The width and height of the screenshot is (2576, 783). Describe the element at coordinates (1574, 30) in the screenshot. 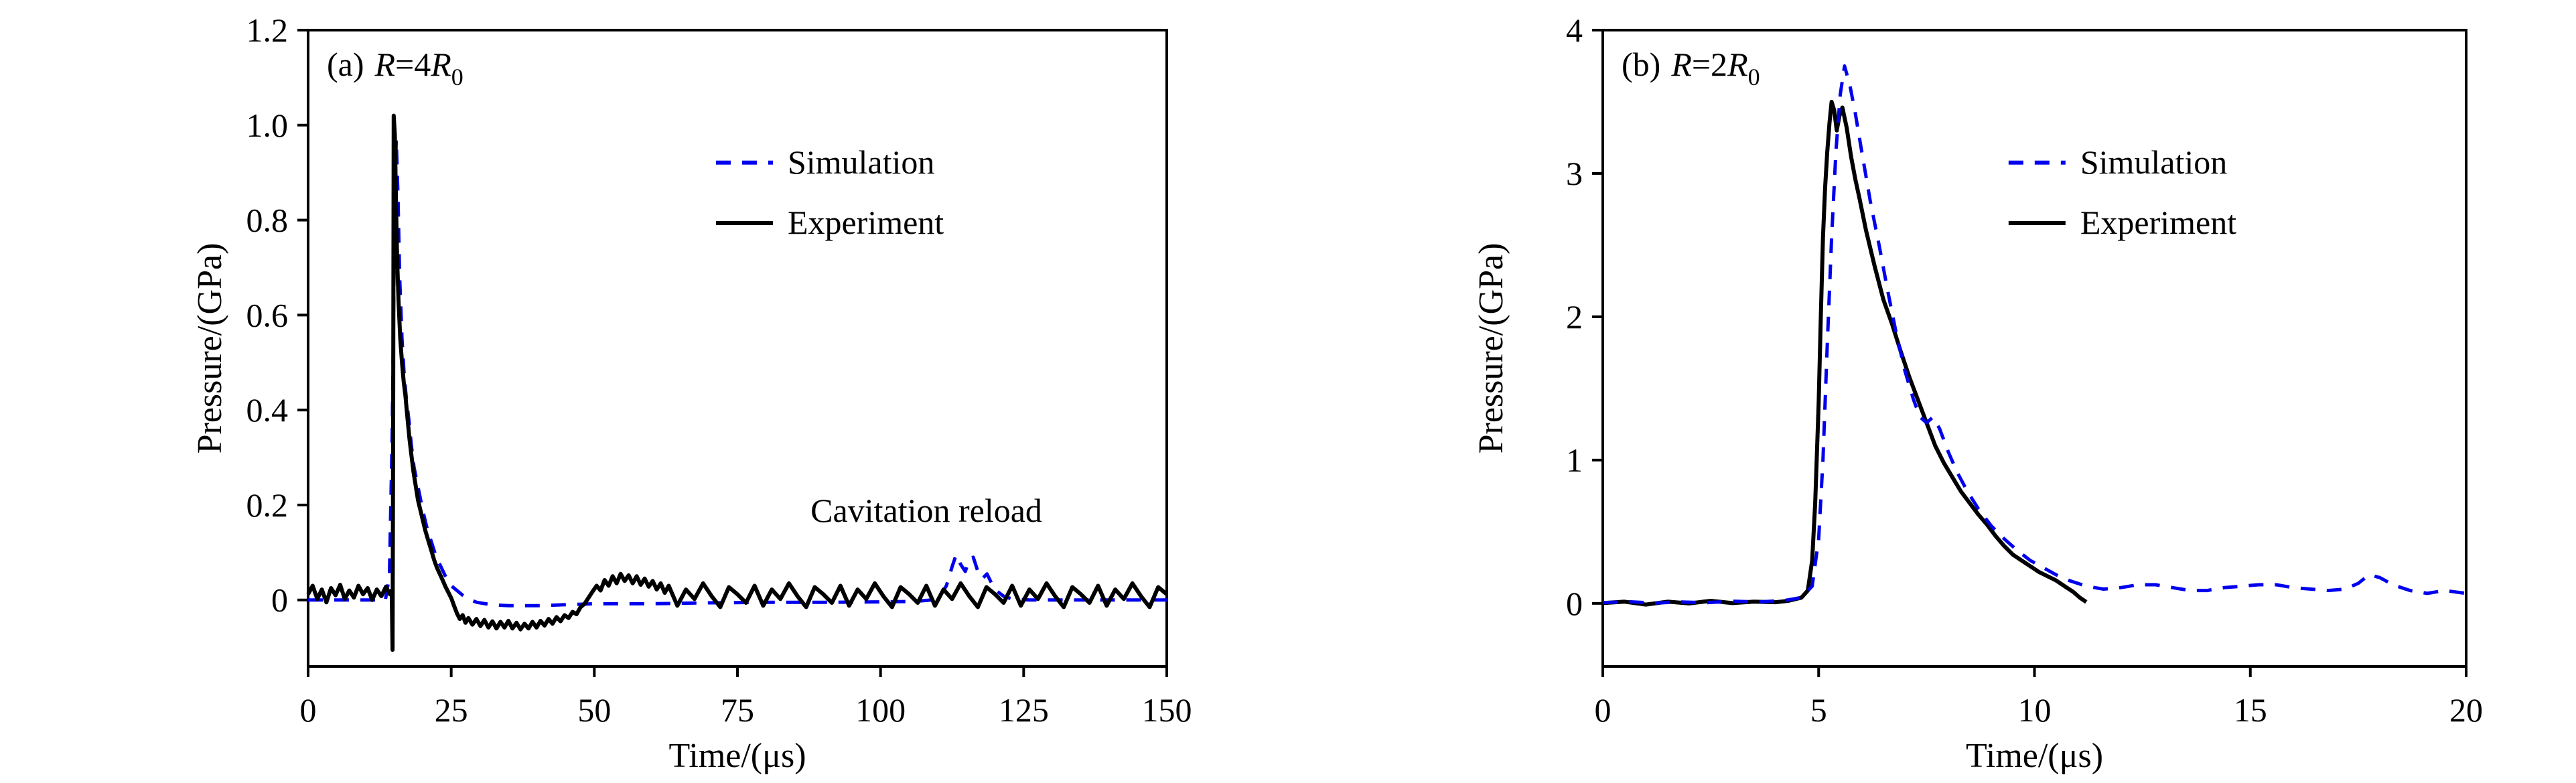

I see `y-tick-label: 4` at that location.